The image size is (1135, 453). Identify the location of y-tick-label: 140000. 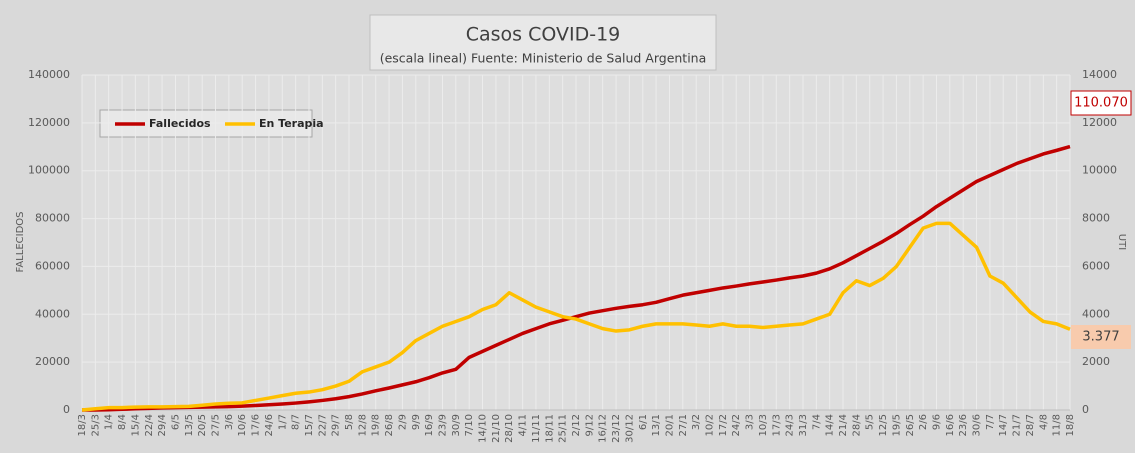
(49, 74).